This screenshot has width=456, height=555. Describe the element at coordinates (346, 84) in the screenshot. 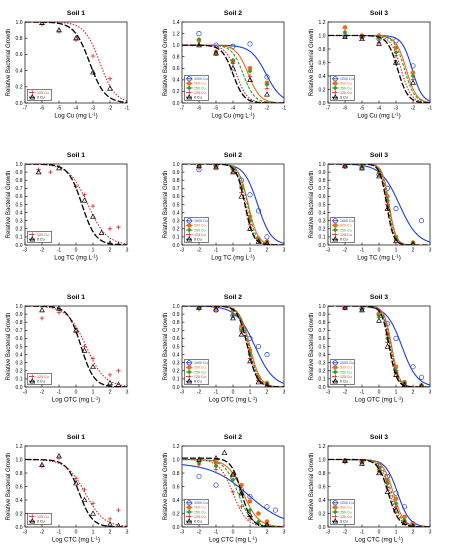

I see `legend-label-c500: 500 Cu` at that location.